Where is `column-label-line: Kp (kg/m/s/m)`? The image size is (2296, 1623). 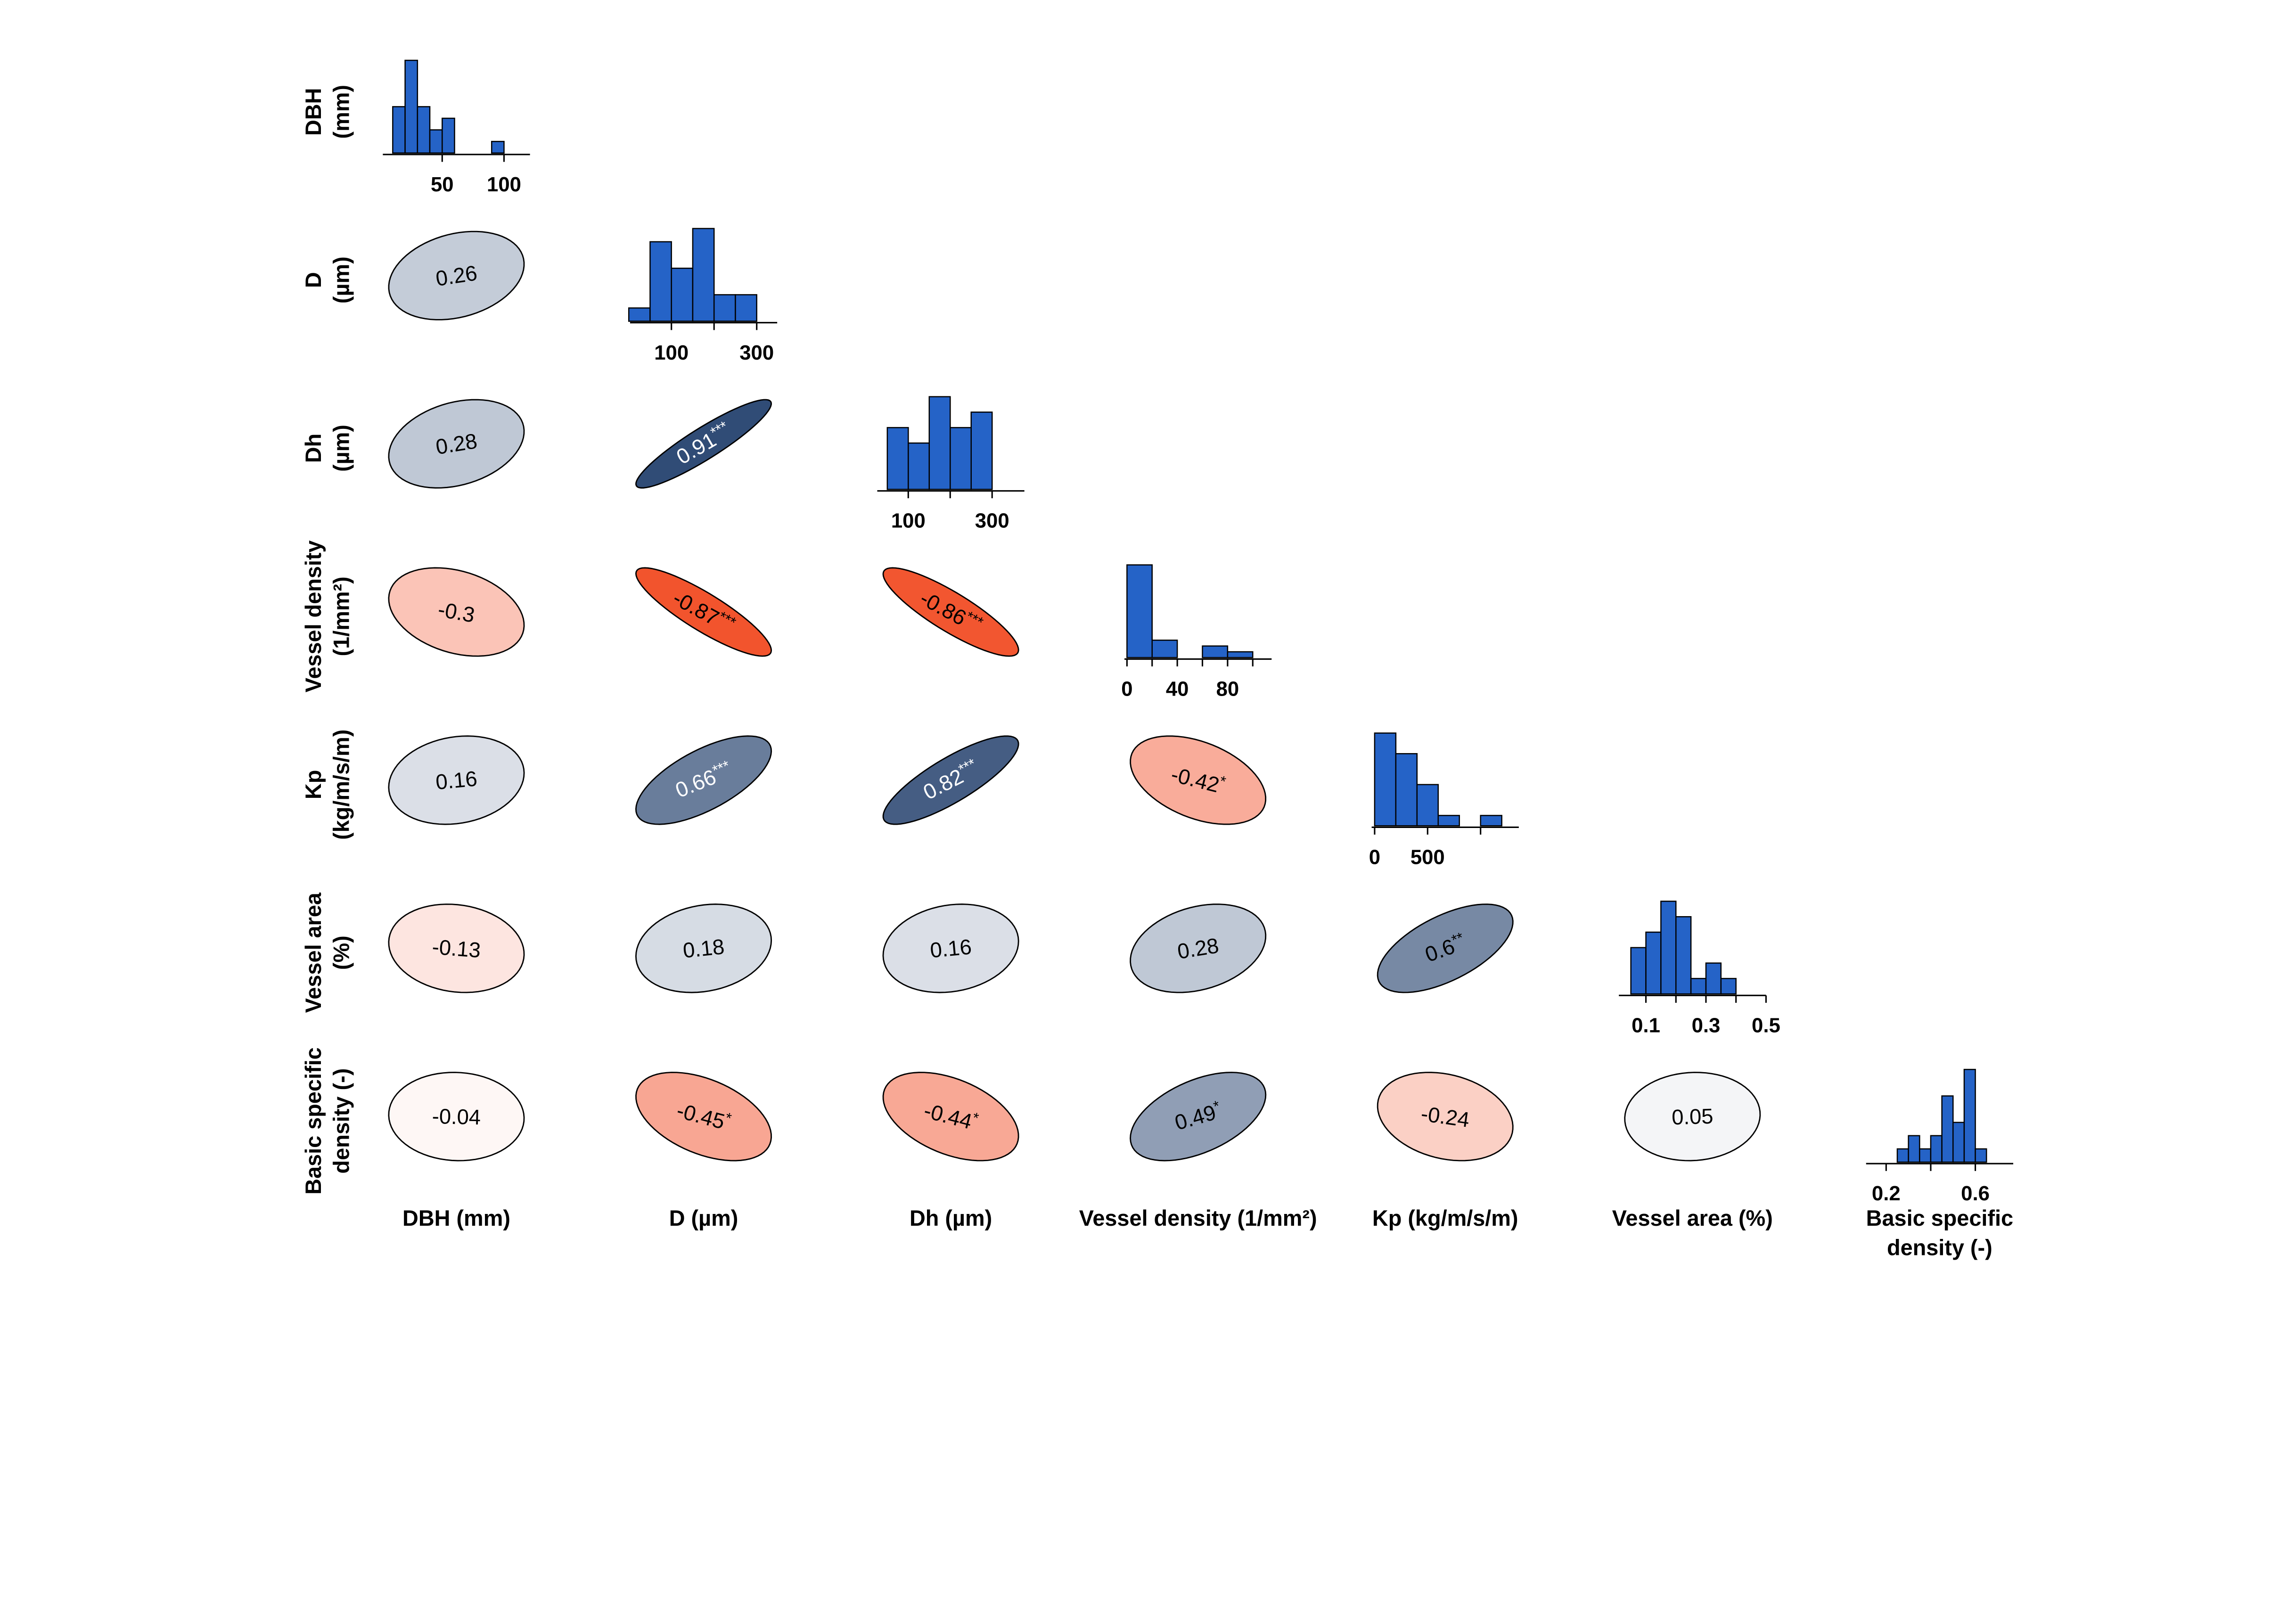
column-label-line: Kp (kg/m/s/m) is located at coordinates (1445, 1218).